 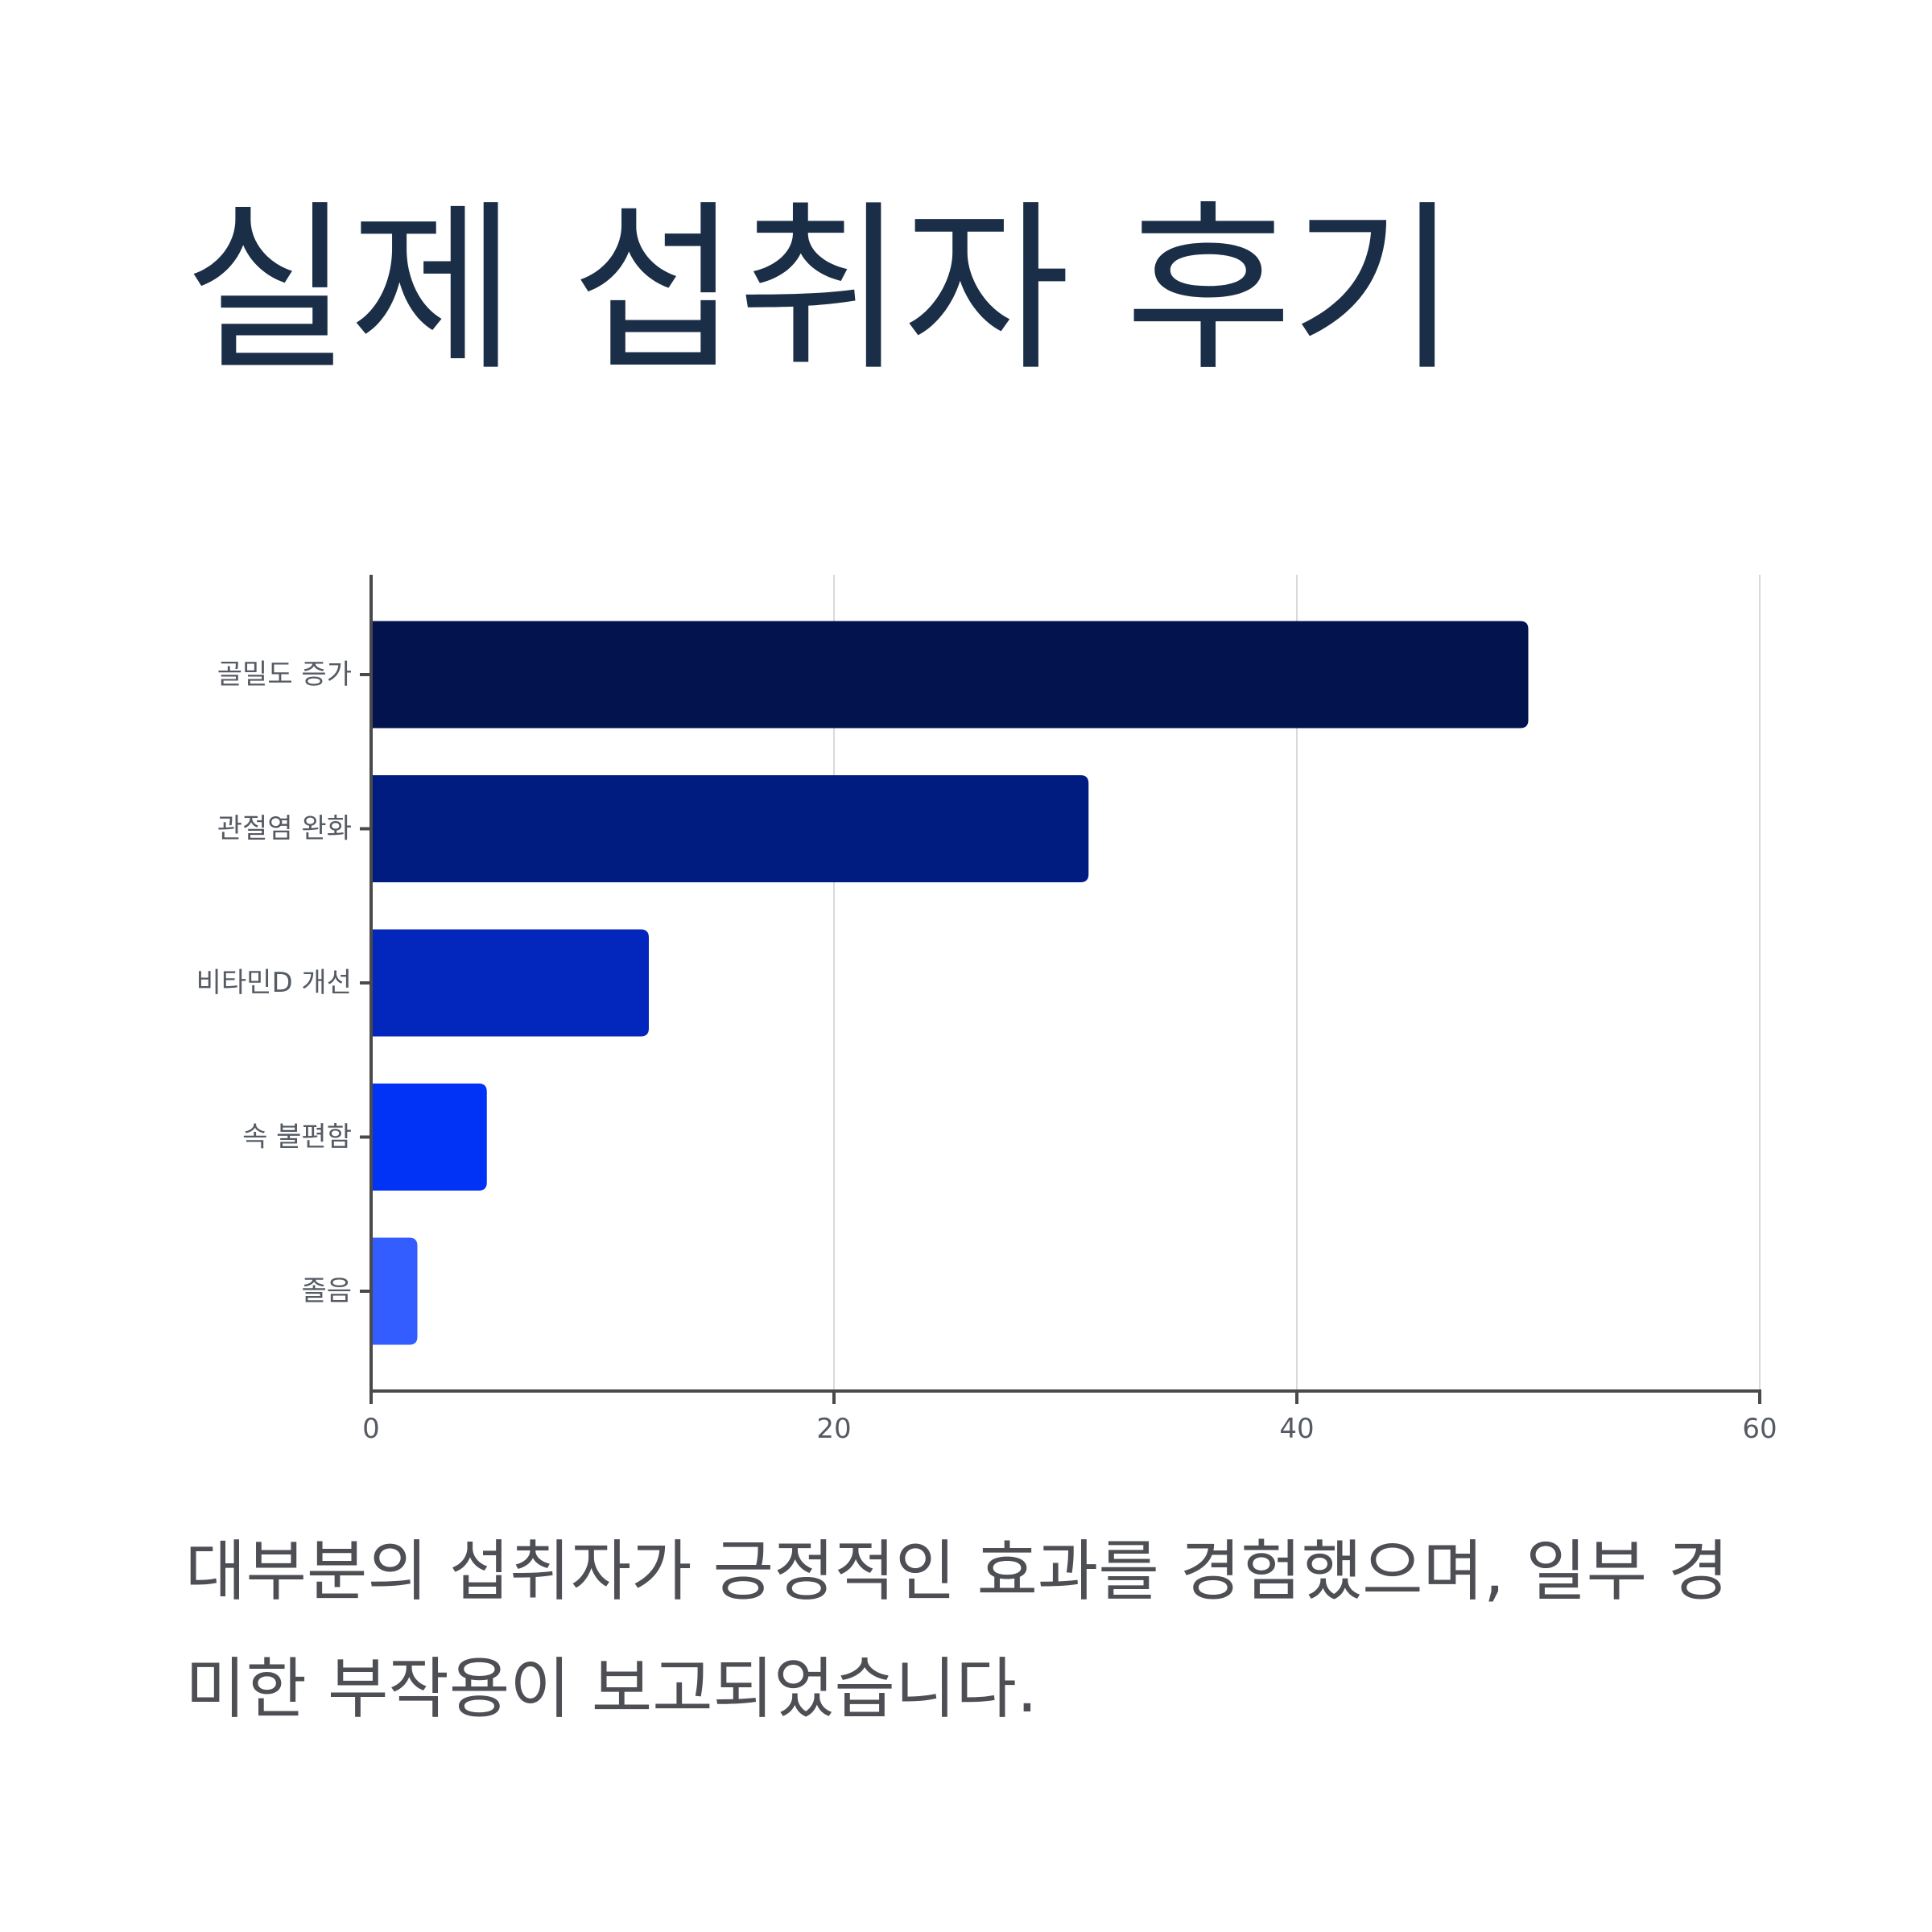 I want to click on x-tick-label: 40, so click(x=1296, y=1429).